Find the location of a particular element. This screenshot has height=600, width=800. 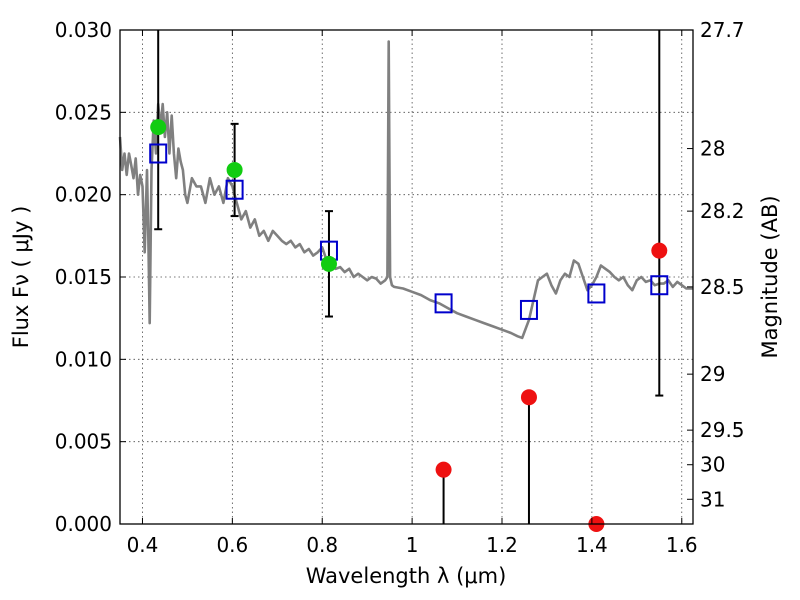

y-axis-label: Flux Fν ( μJy ) is located at coordinates (21, 277).